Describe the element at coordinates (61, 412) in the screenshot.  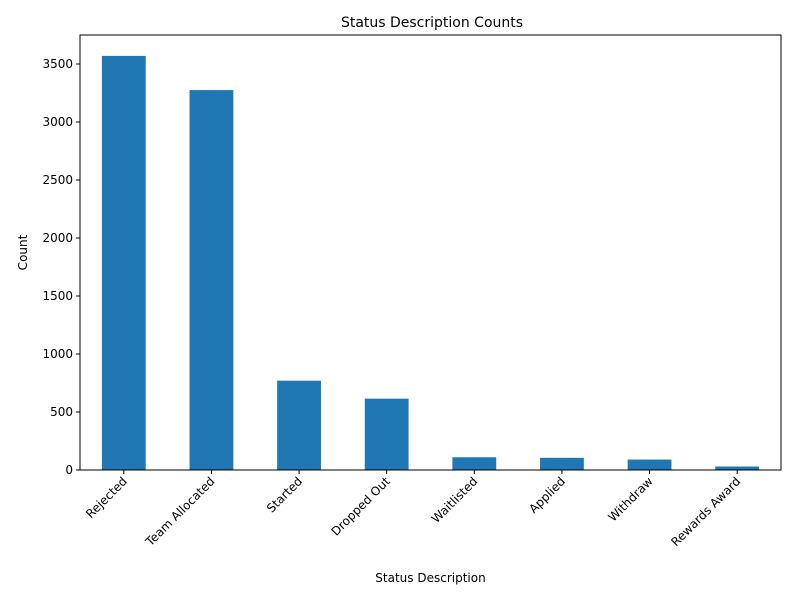
I see `y-tick-label: 500` at that location.